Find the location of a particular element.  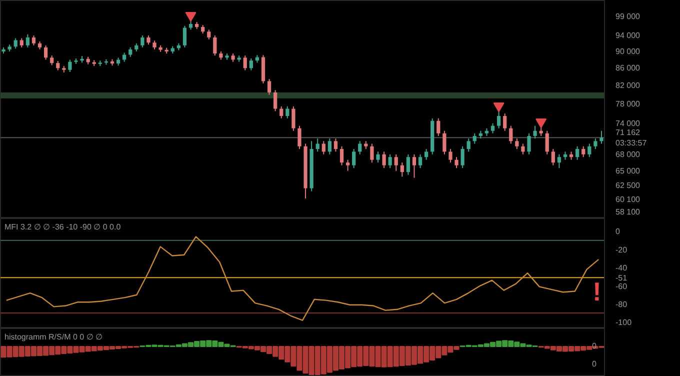

y-tick-label: 68 000 is located at coordinates (628, 154).